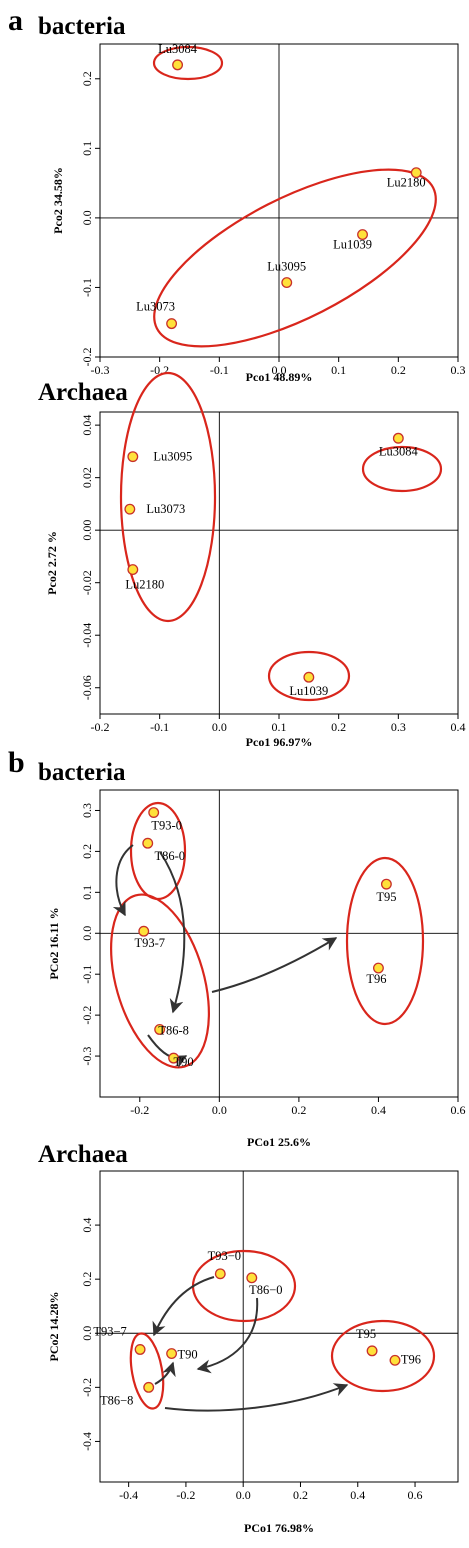 The height and width of the screenshot is (1548, 469). I want to click on chart4-y-axis-label: PCo2 14.28%, so click(54, 1327).